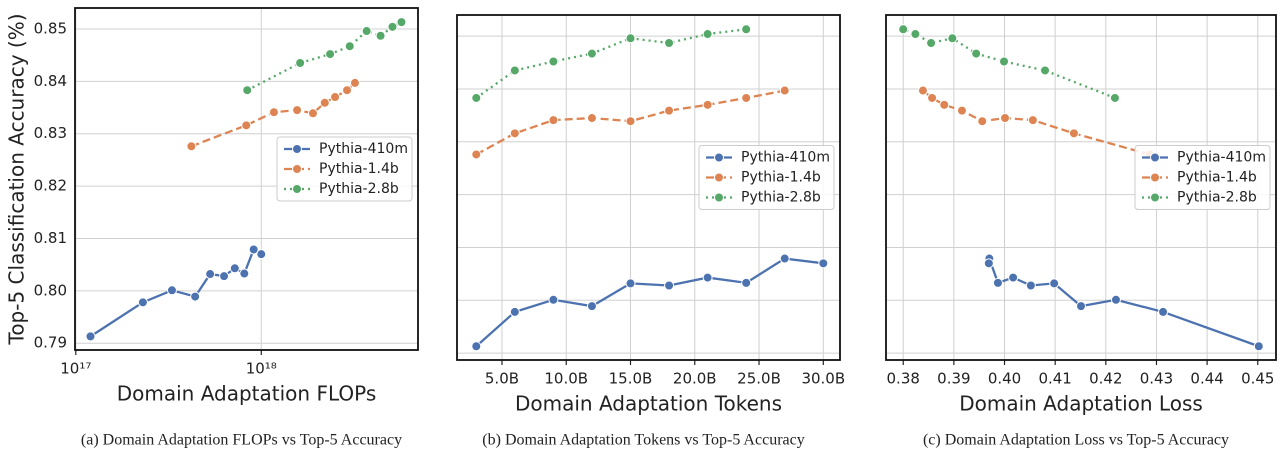 Image resolution: width=1281 pixels, height=457 pixels. I want to click on x-tick-label: 0.42, so click(1105, 379).